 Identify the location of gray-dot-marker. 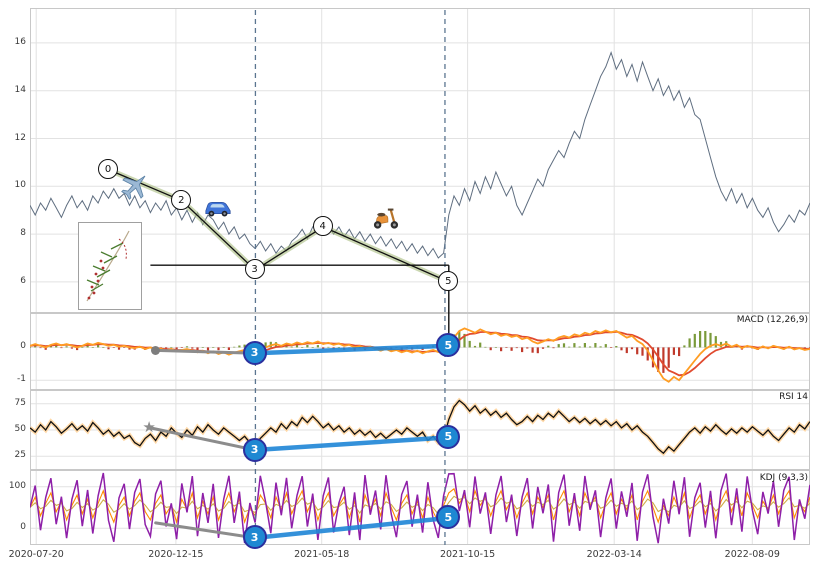
(156, 350).